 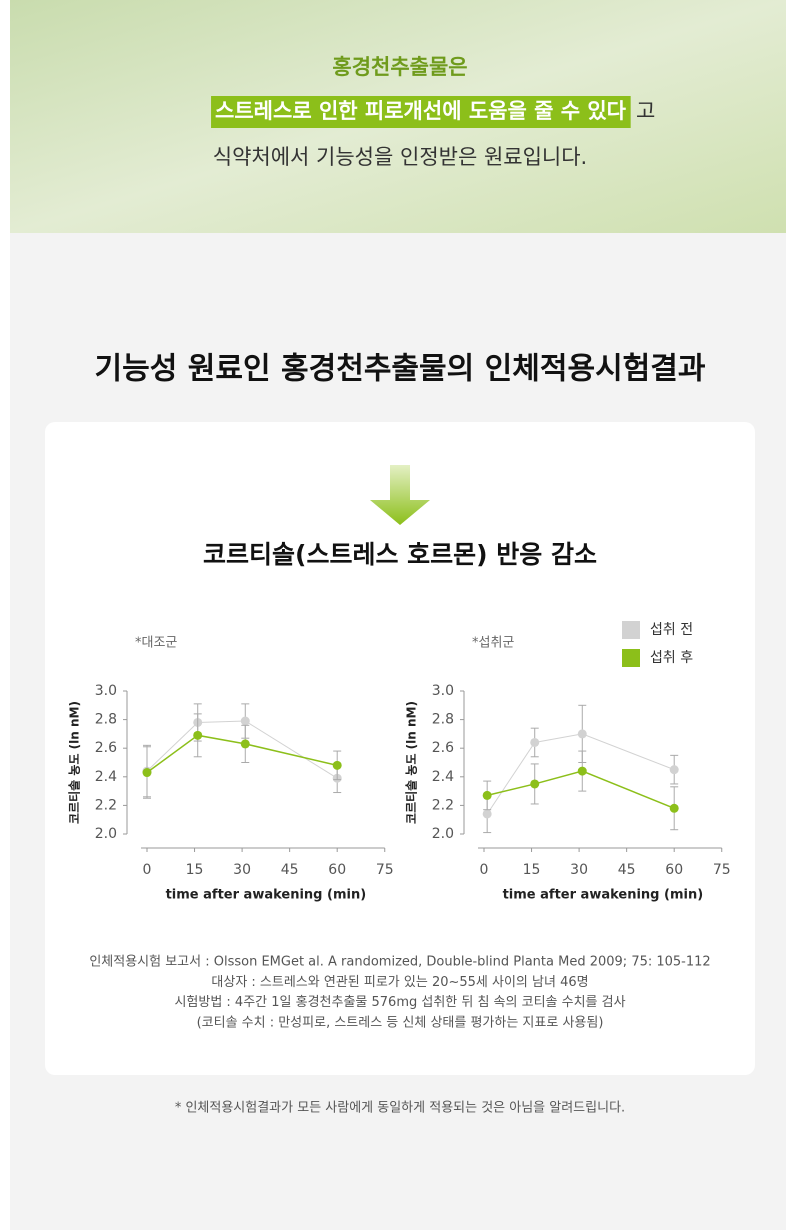 What do you see at coordinates (156, 643) in the screenshot?
I see `chart-title: *대조군` at bounding box center [156, 643].